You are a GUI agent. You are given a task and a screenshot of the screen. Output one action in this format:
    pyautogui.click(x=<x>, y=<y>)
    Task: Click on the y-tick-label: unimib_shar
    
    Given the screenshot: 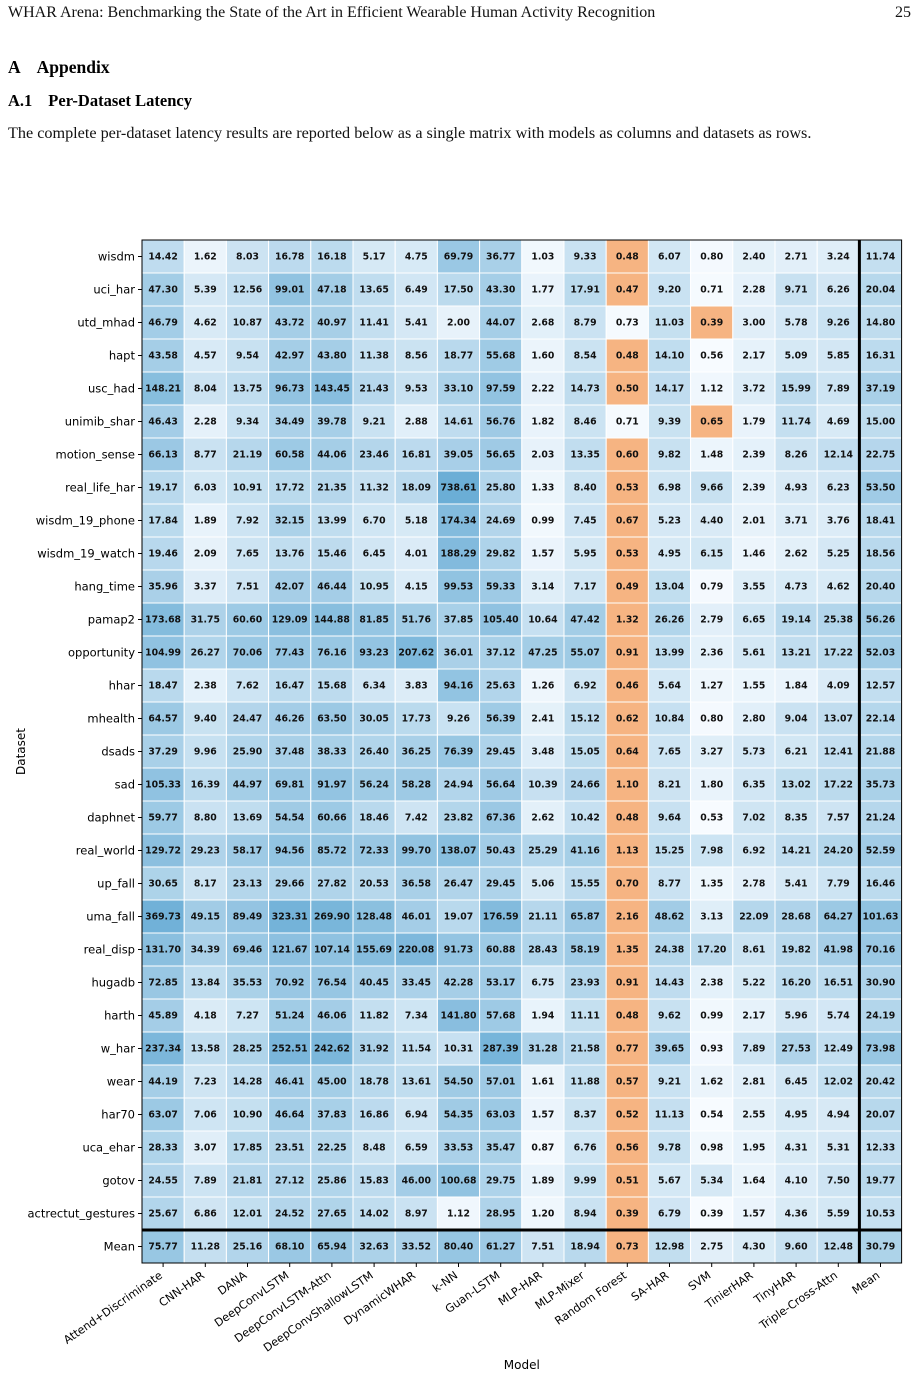 What is the action you would take?
    pyautogui.click(x=100, y=422)
    